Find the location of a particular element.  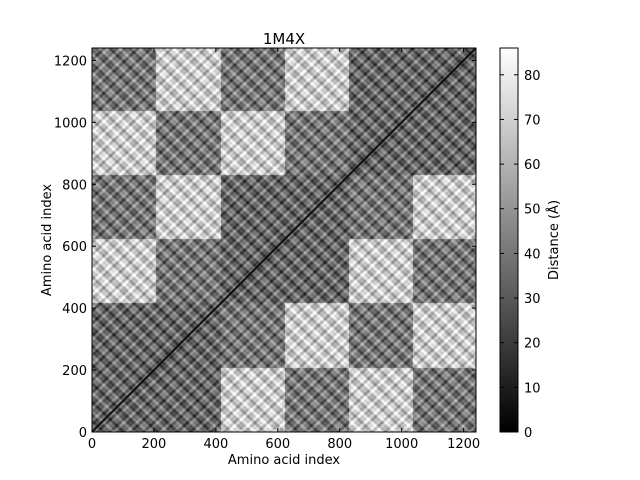

colorbar-tick-label: 50 is located at coordinates (532, 210).